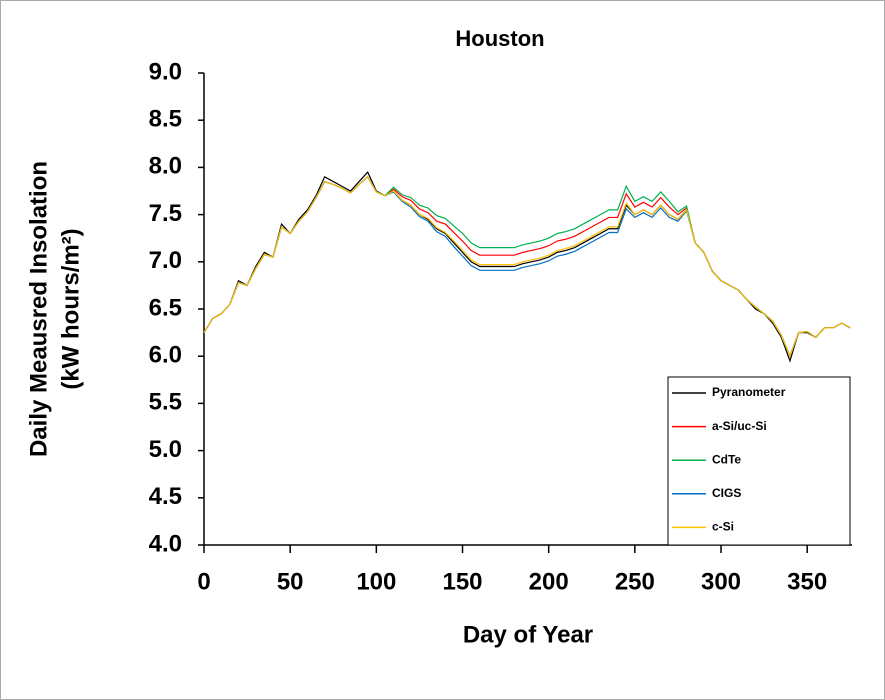 Image resolution: width=885 pixels, height=700 pixels. What do you see at coordinates (70, 308) in the screenshot?
I see `y-axis-title: (kW hours/m²)` at bounding box center [70, 308].